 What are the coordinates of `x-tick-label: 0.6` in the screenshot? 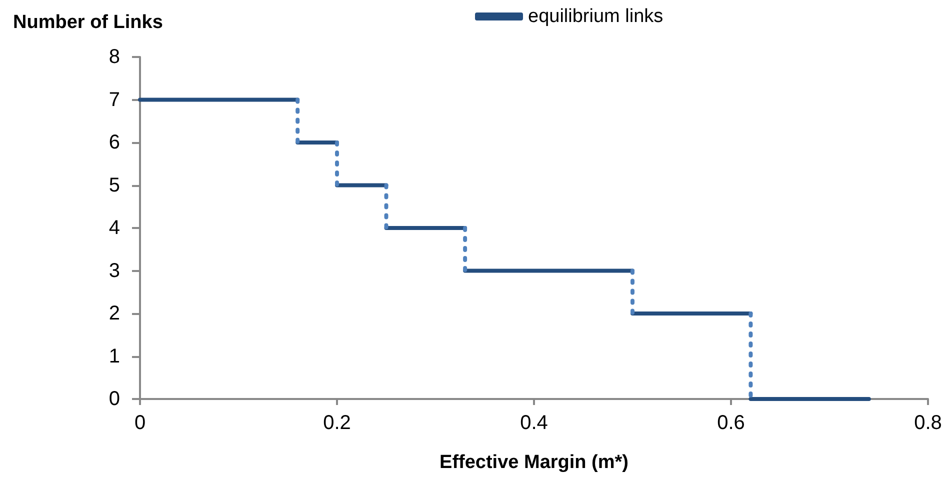 It's located at (731, 423).